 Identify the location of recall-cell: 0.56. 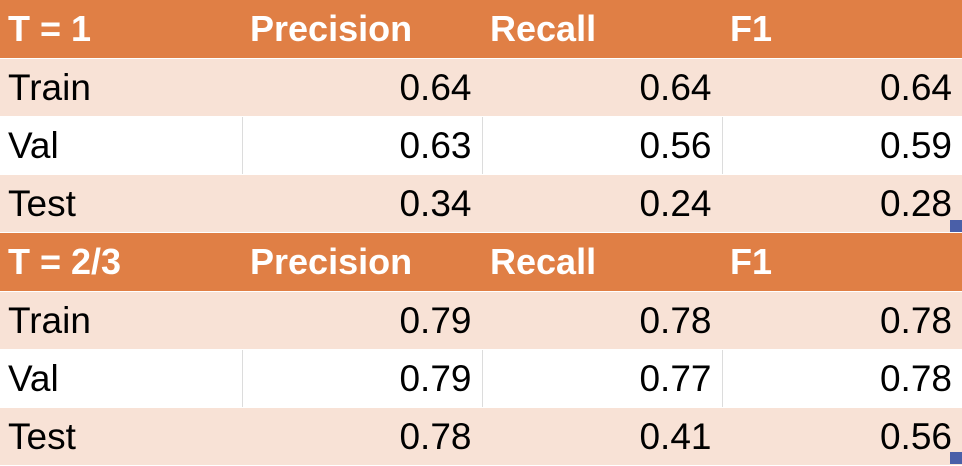
(602, 145).